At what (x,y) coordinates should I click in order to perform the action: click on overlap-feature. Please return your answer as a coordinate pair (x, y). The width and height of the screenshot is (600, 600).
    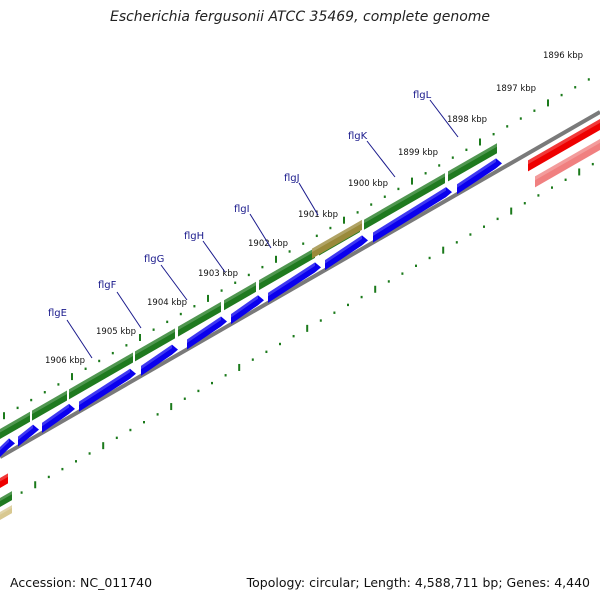
    Looking at the image, I should click on (337, 239).